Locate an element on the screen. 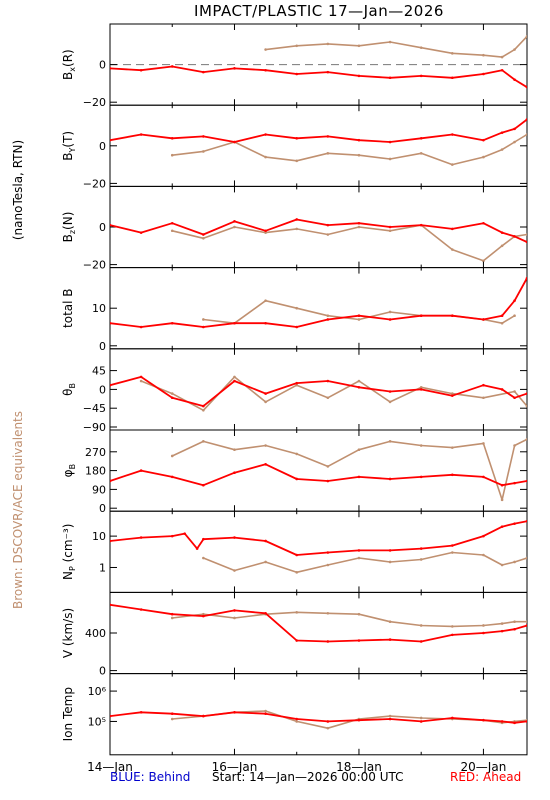  y-tick-label: −20 is located at coordinates (94, 102).